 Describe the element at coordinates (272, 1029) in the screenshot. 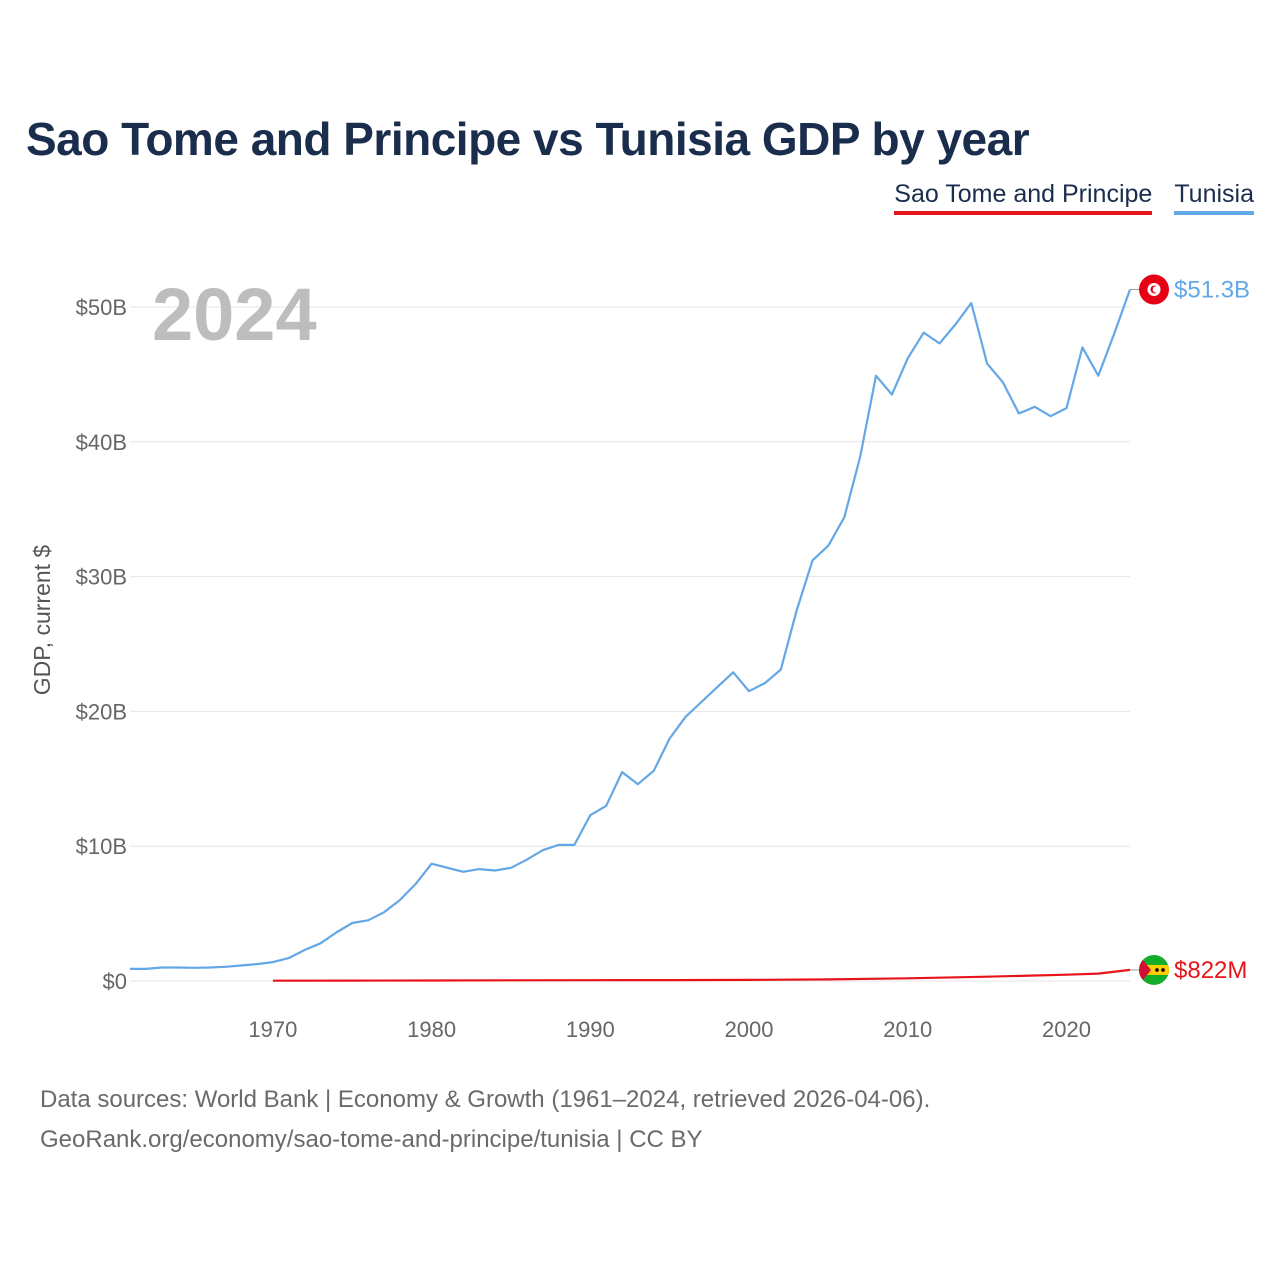

I see `x-tick-label: 1970` at that location.